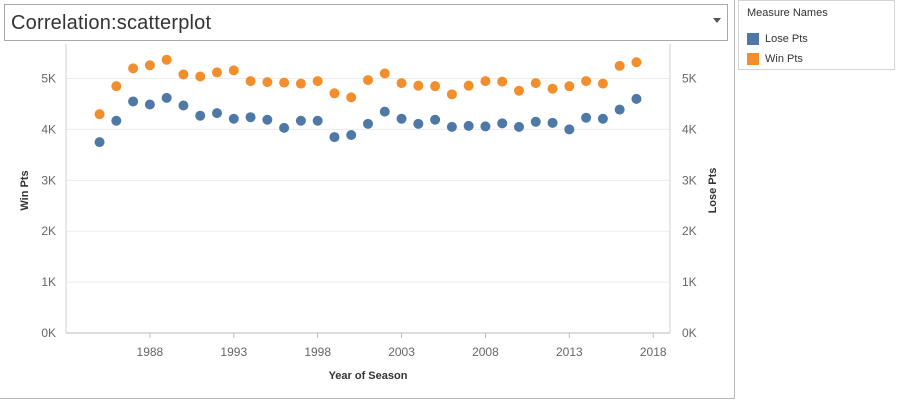 This screenshot has height=400, width=897. What do you see at coordinates (717, 20) in the screenshot?
I see `chevron-down-icon` at bounding box center [717, 20].